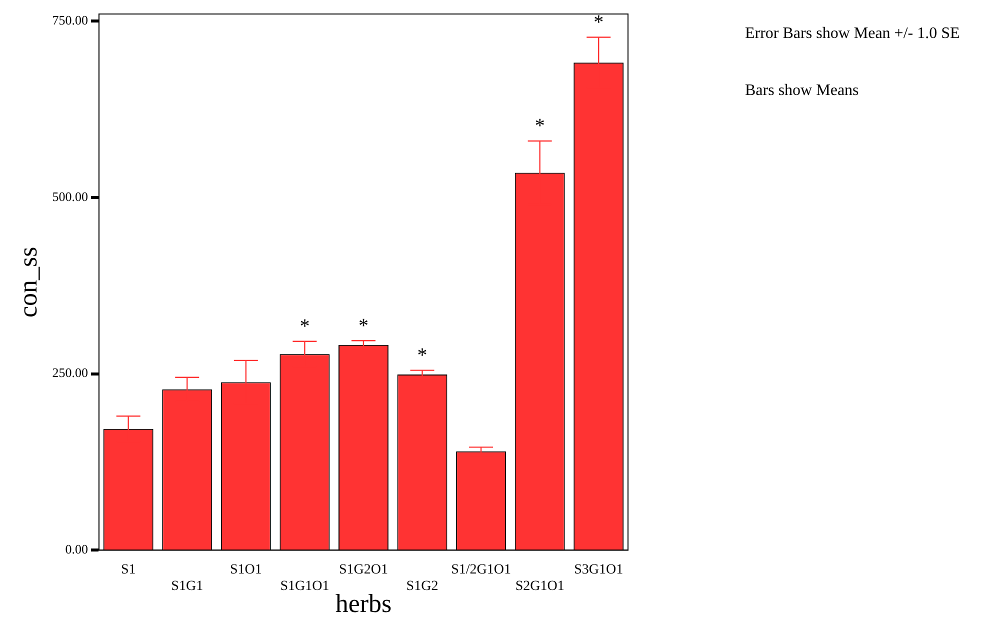  What do you see at coordinates (70, 196) in the screenshot?
I see `y-tick-label: 500.00` at bounding box center [70, 196].